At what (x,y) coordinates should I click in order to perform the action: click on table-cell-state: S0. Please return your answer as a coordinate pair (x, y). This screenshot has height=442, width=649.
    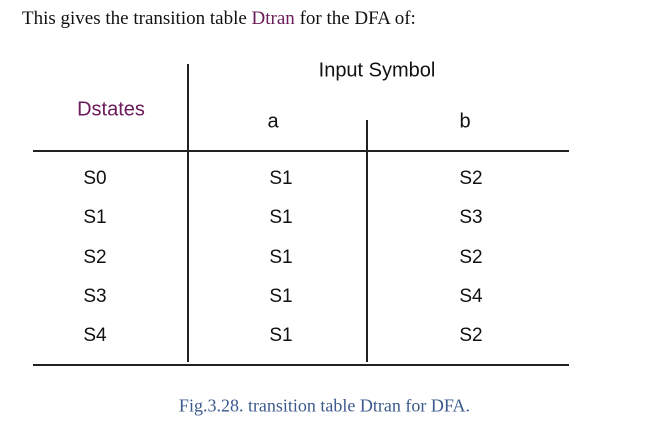
    Looking at the image, I should click on (95, 178).